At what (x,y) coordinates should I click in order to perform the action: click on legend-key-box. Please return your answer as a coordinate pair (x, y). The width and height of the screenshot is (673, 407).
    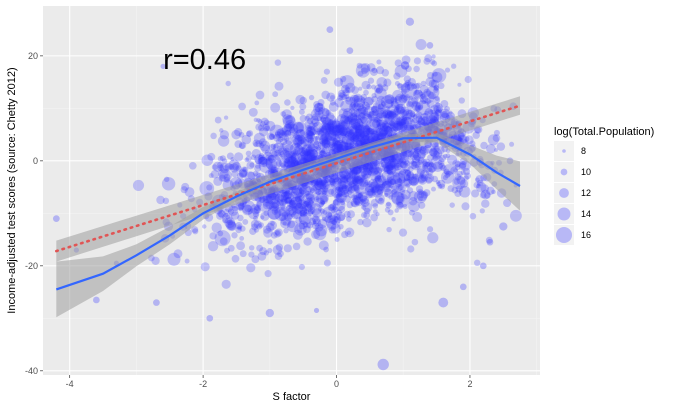
    Looking at the image, I should click on (564, 151).